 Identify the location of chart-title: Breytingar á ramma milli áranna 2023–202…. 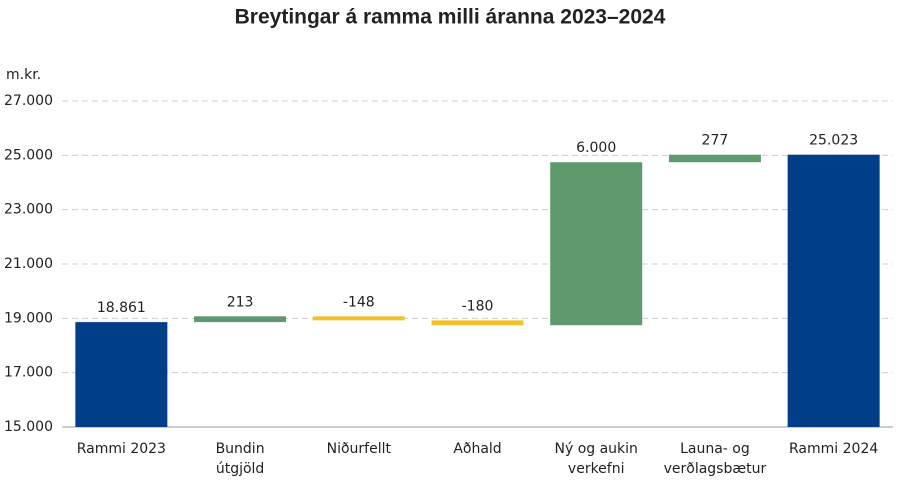
(450, 17).